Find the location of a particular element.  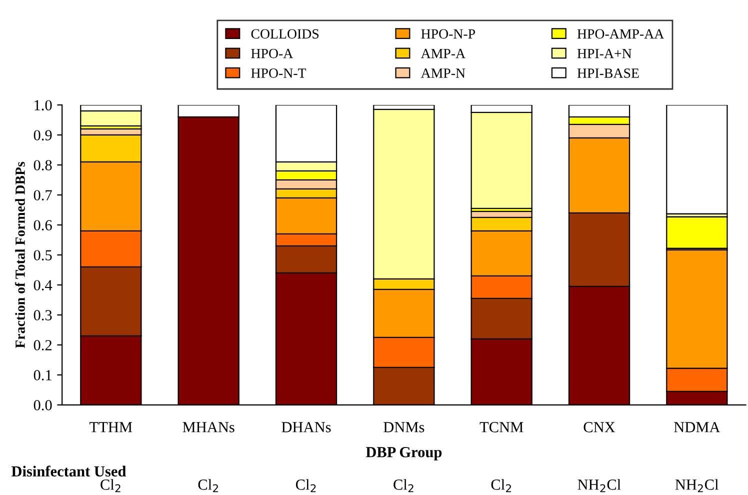

y-tick-label: 0.2 is located at coordinates (43, 345).